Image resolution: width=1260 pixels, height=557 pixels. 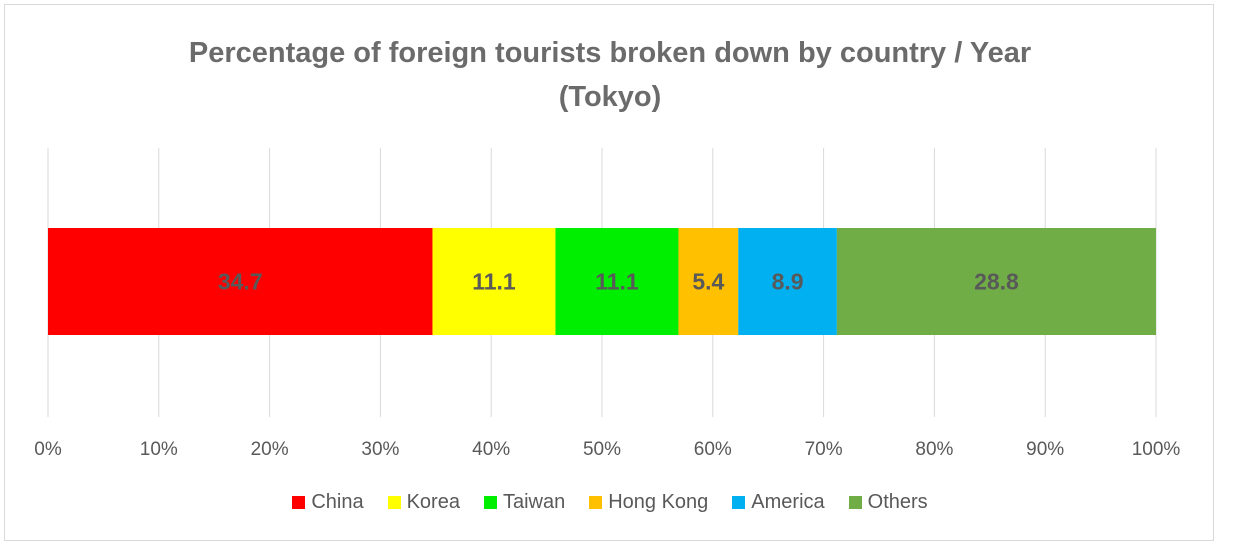 I want to click on bar-segment-china, so click(x=240, y=281).